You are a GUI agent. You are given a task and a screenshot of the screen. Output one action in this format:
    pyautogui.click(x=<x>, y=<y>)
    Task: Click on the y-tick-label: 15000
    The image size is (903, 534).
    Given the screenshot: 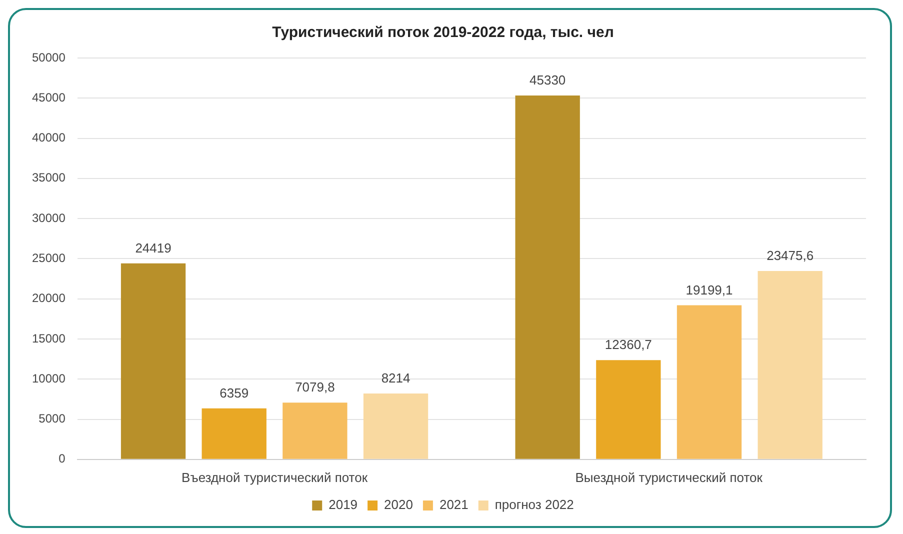 What is the action you would take?
    pyautogui.click(x=49, y=338)
    